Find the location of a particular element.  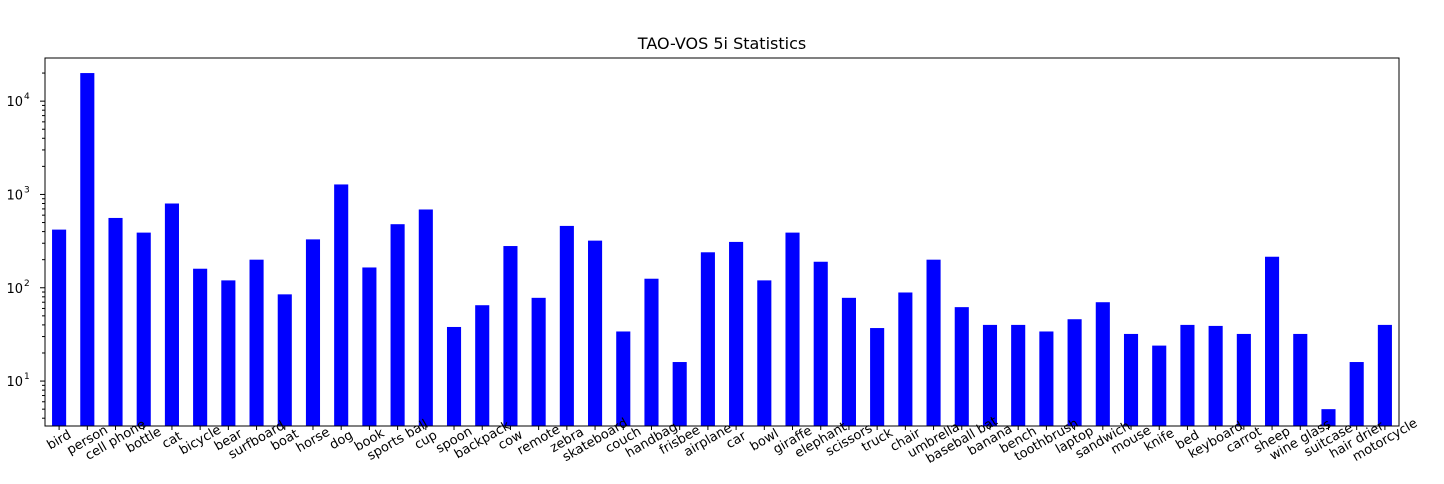

y-tick-exponent: 1 is located at coordinates (27, 377).